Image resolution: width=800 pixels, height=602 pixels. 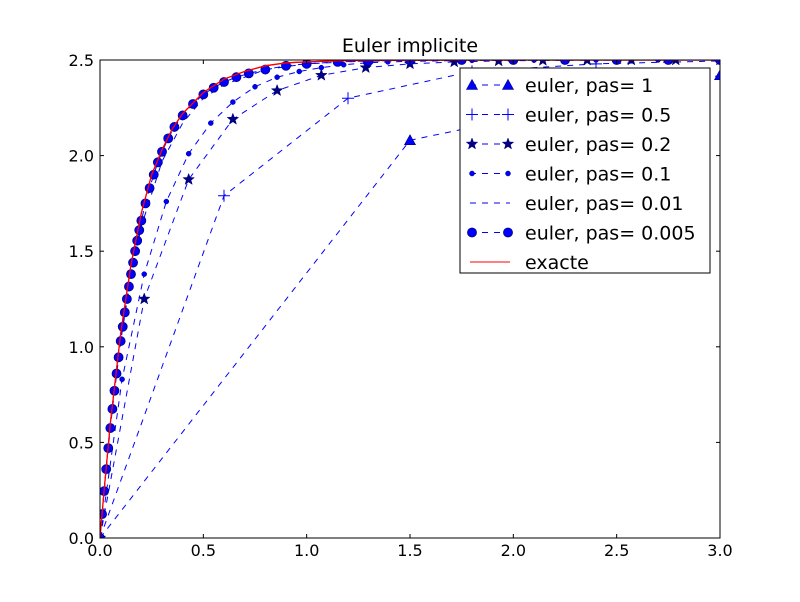 I want to click on y-tick-label-1: 0.5, so click(x=81, y=442).